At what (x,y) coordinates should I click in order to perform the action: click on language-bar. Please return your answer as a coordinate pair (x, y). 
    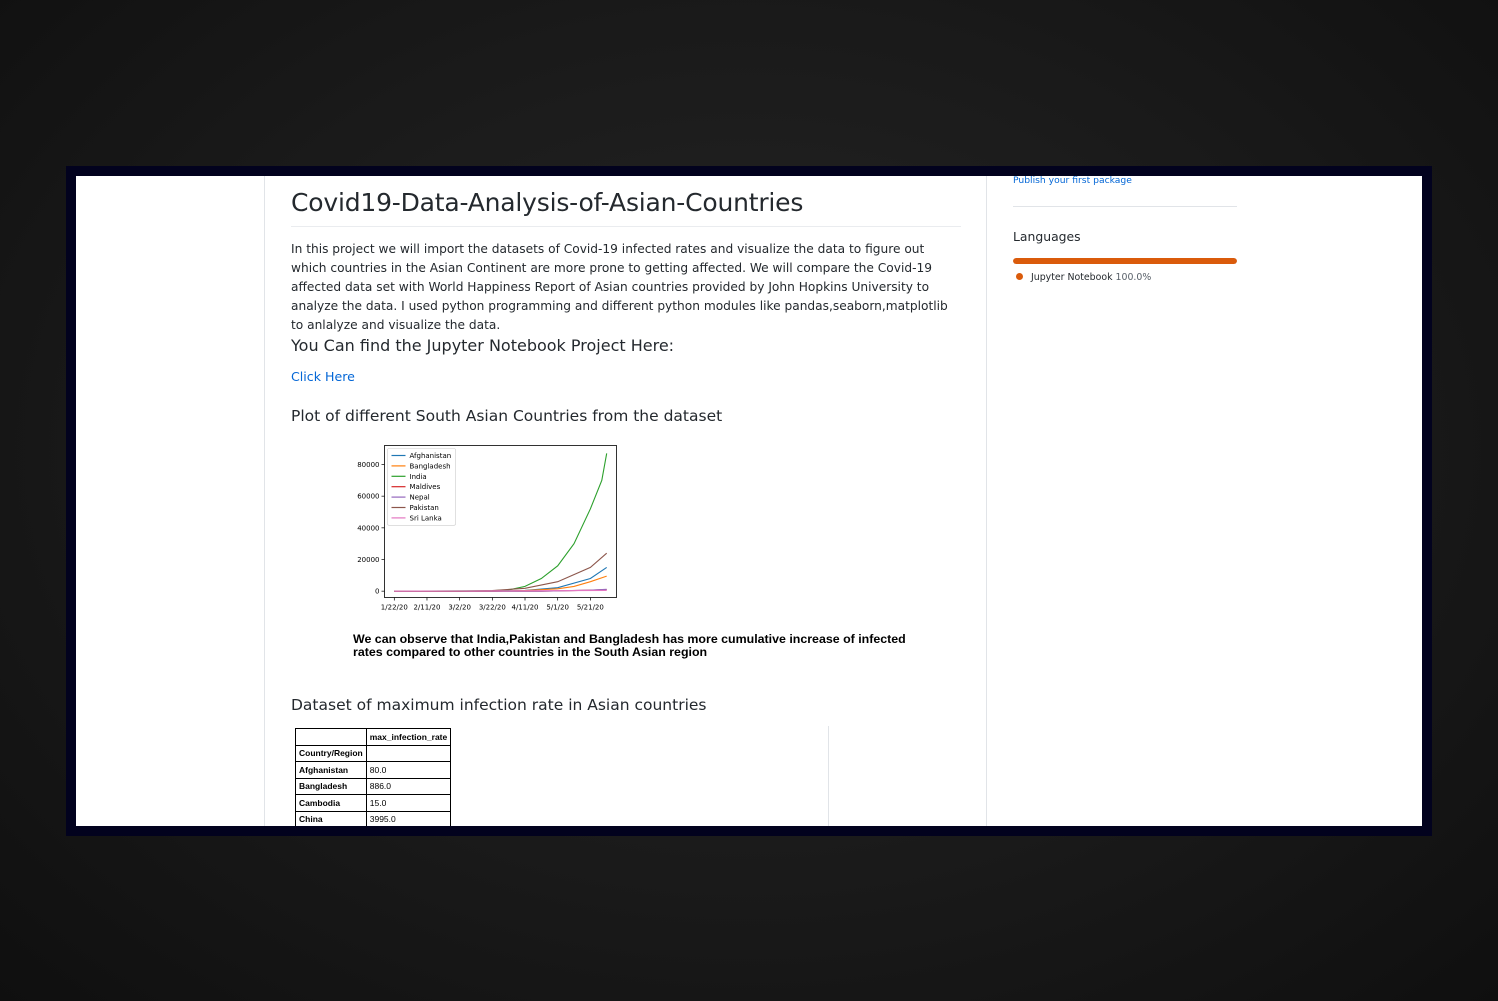
    Looking at the image, I should click on (1125, 261).